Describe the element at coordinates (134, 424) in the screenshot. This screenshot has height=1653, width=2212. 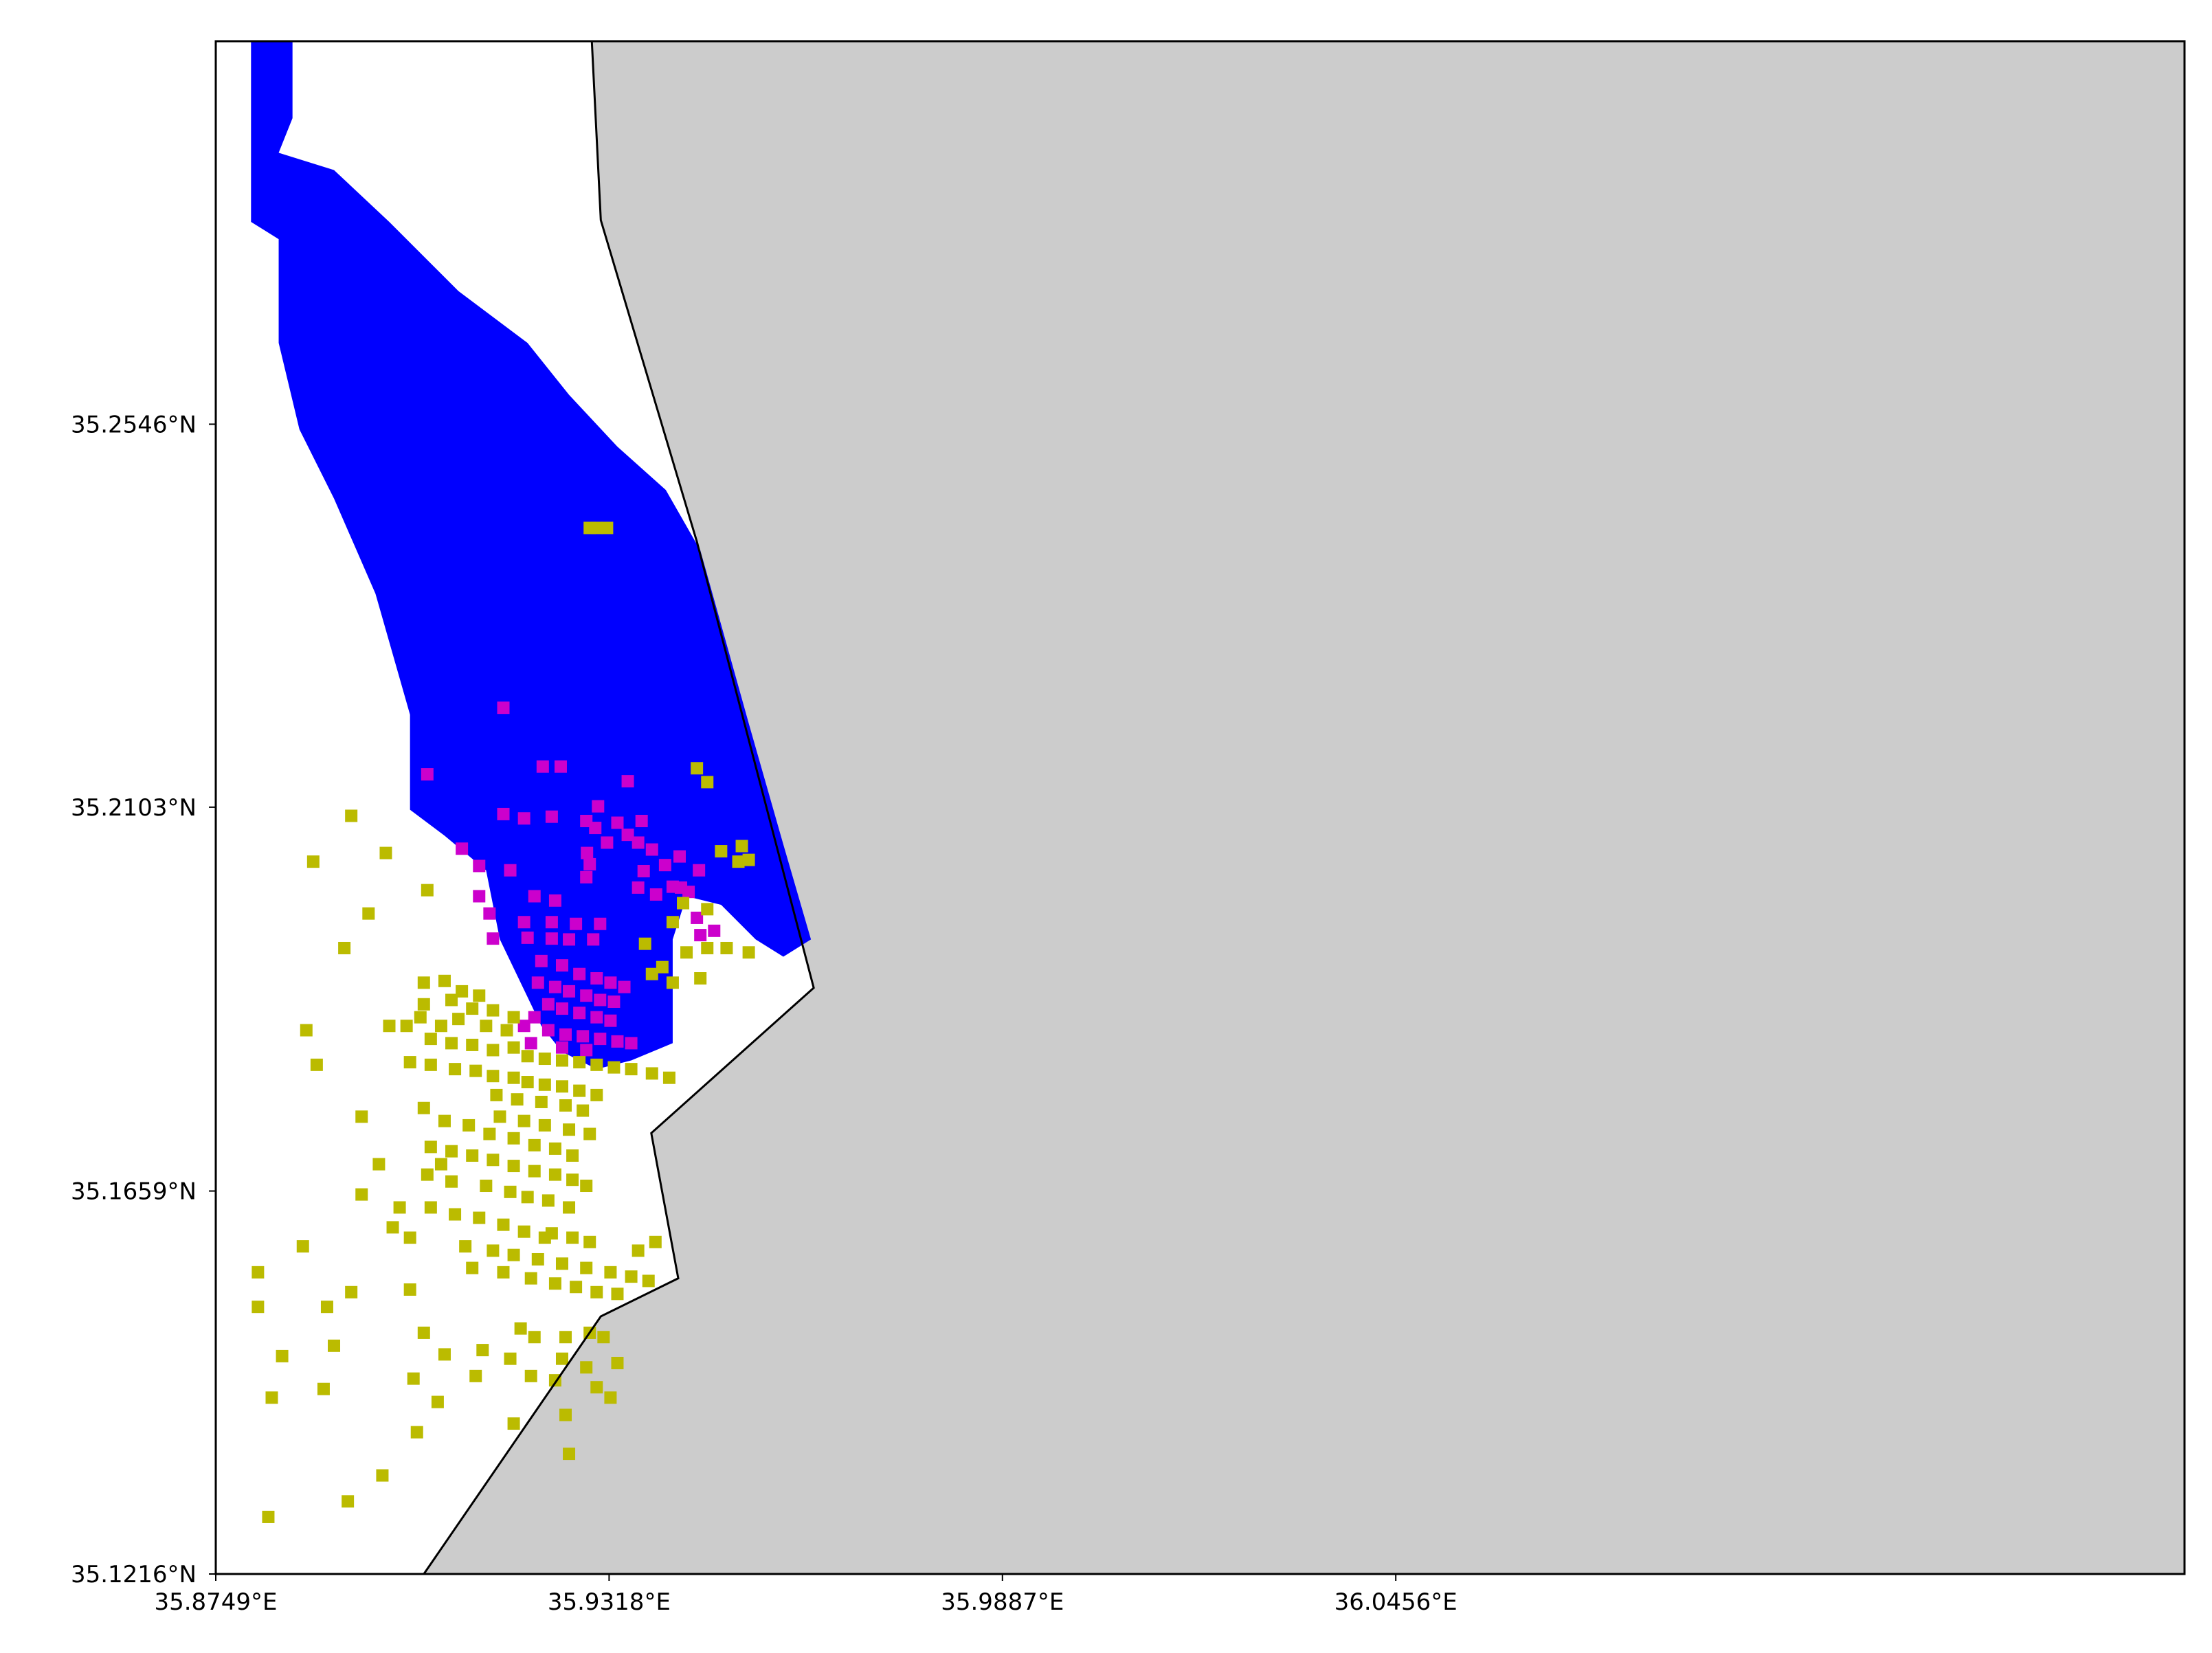
I see `y-tick-label: 35.2546°N` at that location.